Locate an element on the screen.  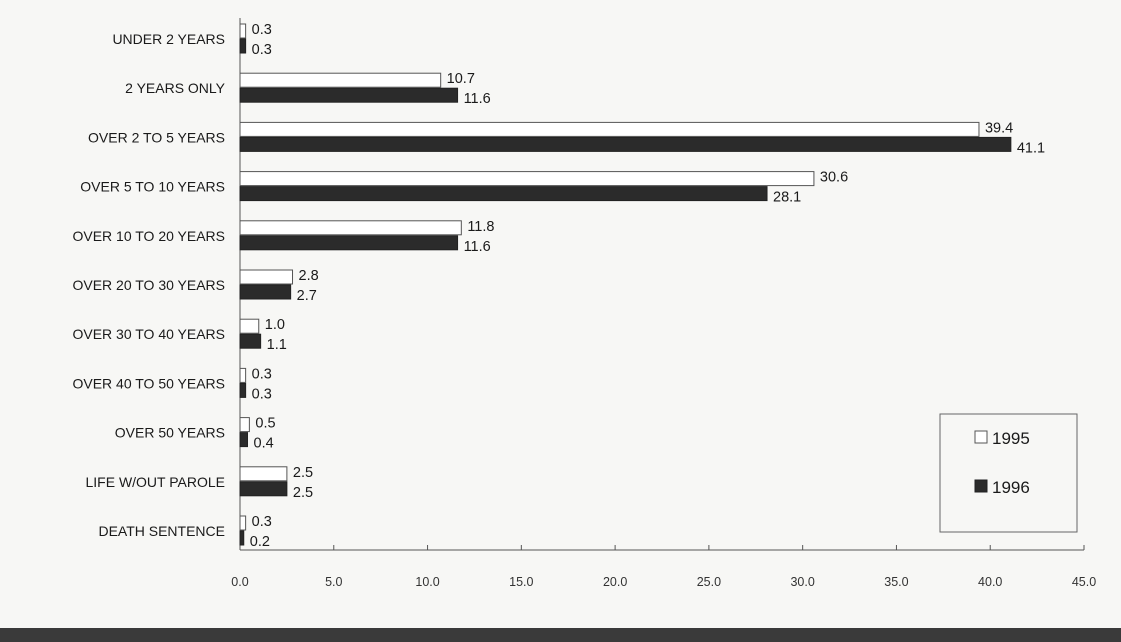
x-tick-label: 30.0 is located at coordinates (802, 582).